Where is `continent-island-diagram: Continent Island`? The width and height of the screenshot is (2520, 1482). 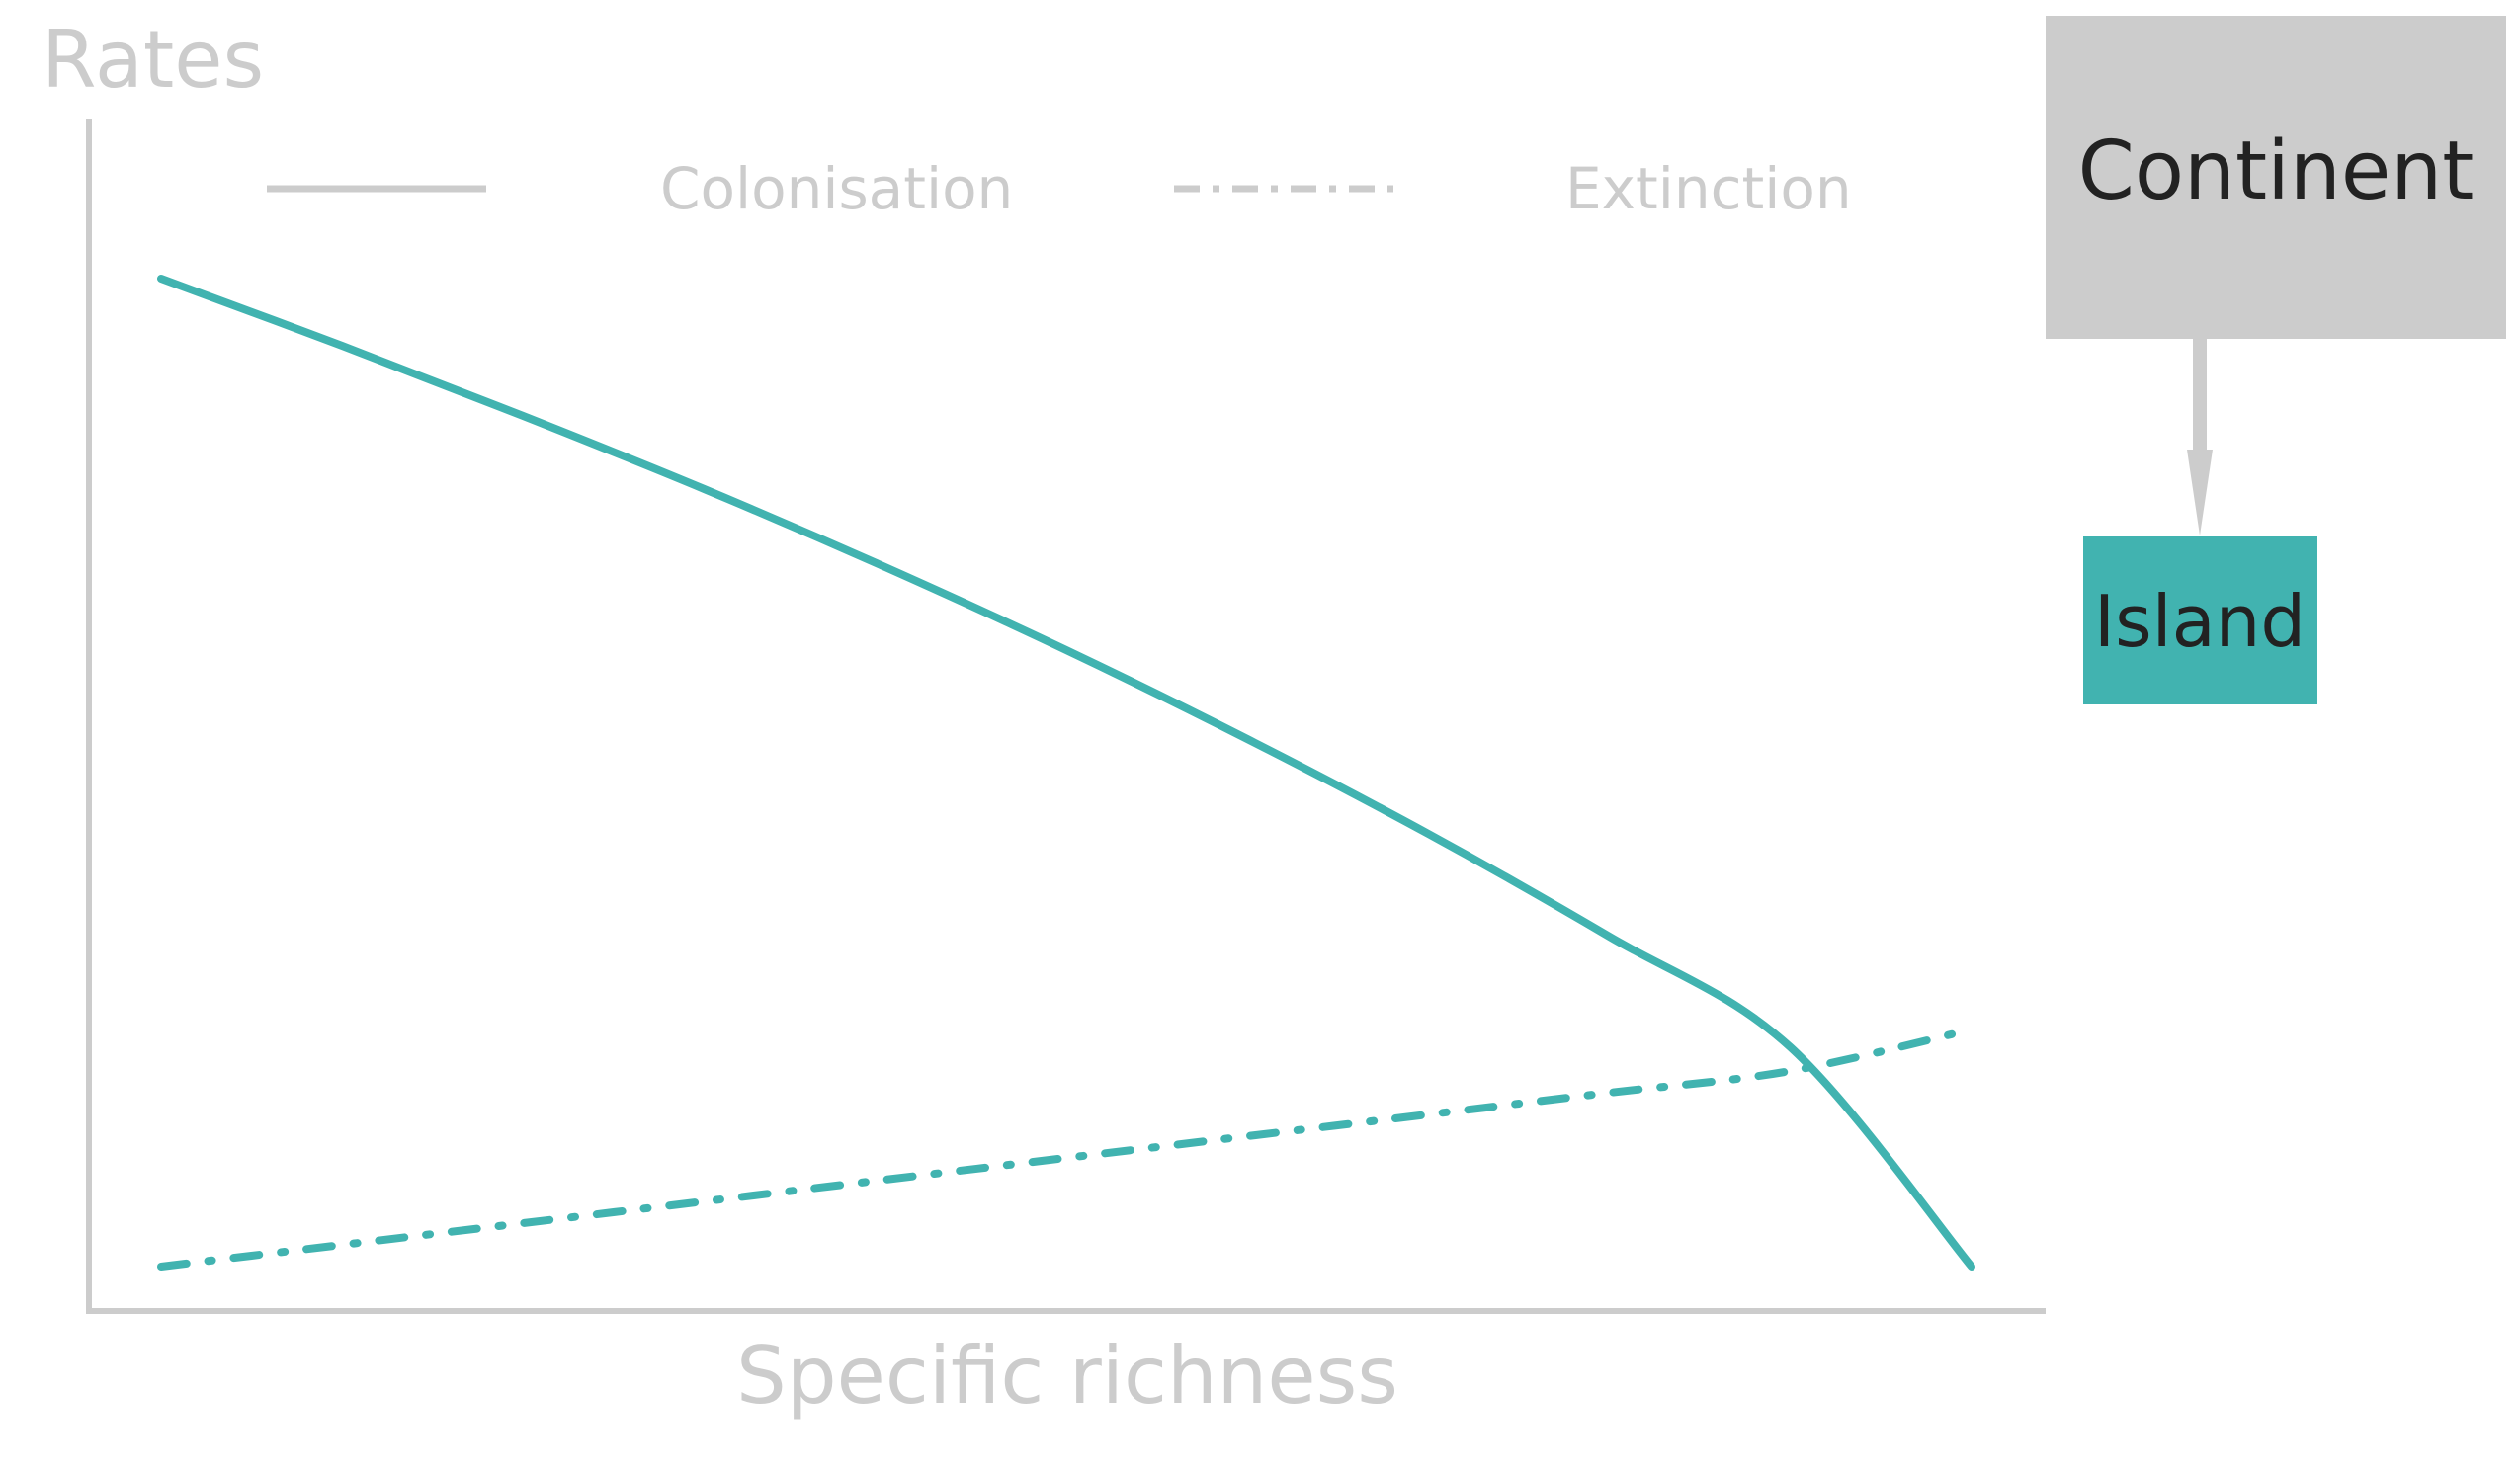
continent-island-diagram: Continent Island is located at coordinates (2276, 360).